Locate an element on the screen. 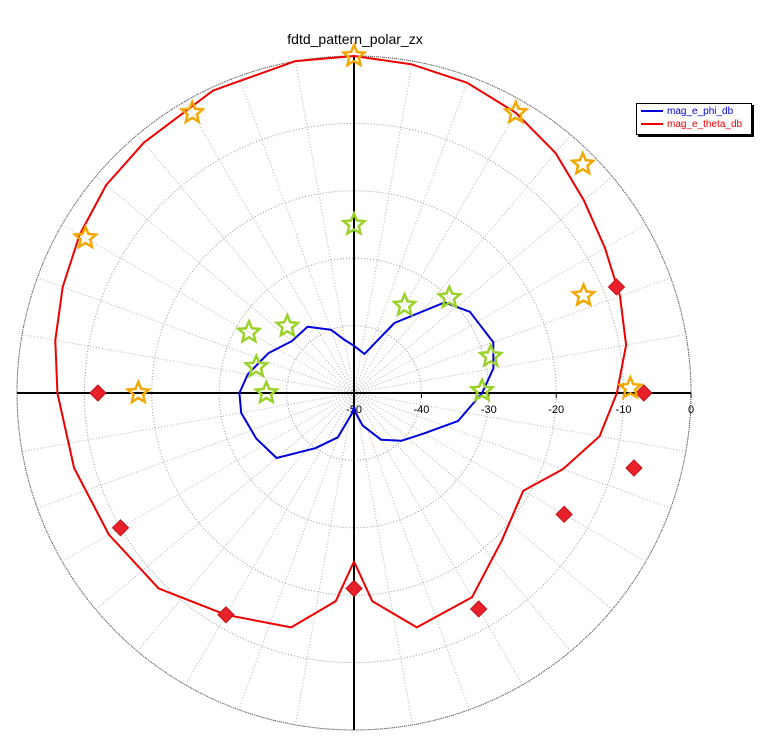 The image size is (780, 747). legend-swatch-theta is located at coordinates (652, 124).